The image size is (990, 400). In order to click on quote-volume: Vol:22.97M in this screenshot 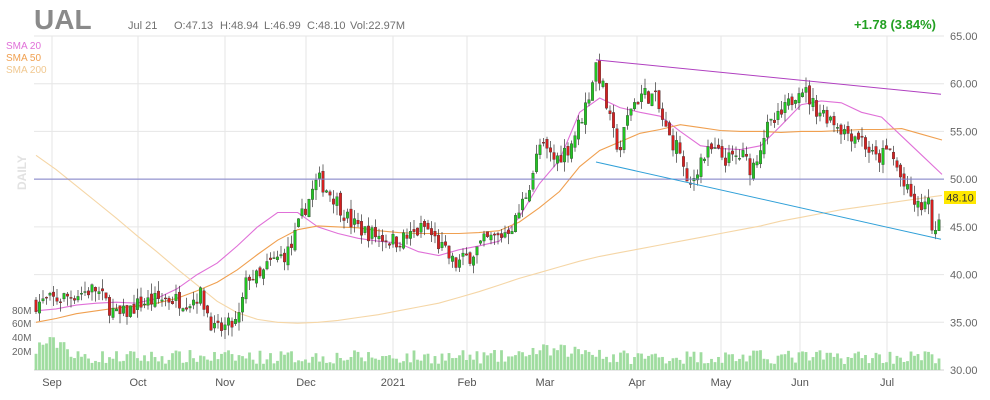, I will do `click(377, 26)`.